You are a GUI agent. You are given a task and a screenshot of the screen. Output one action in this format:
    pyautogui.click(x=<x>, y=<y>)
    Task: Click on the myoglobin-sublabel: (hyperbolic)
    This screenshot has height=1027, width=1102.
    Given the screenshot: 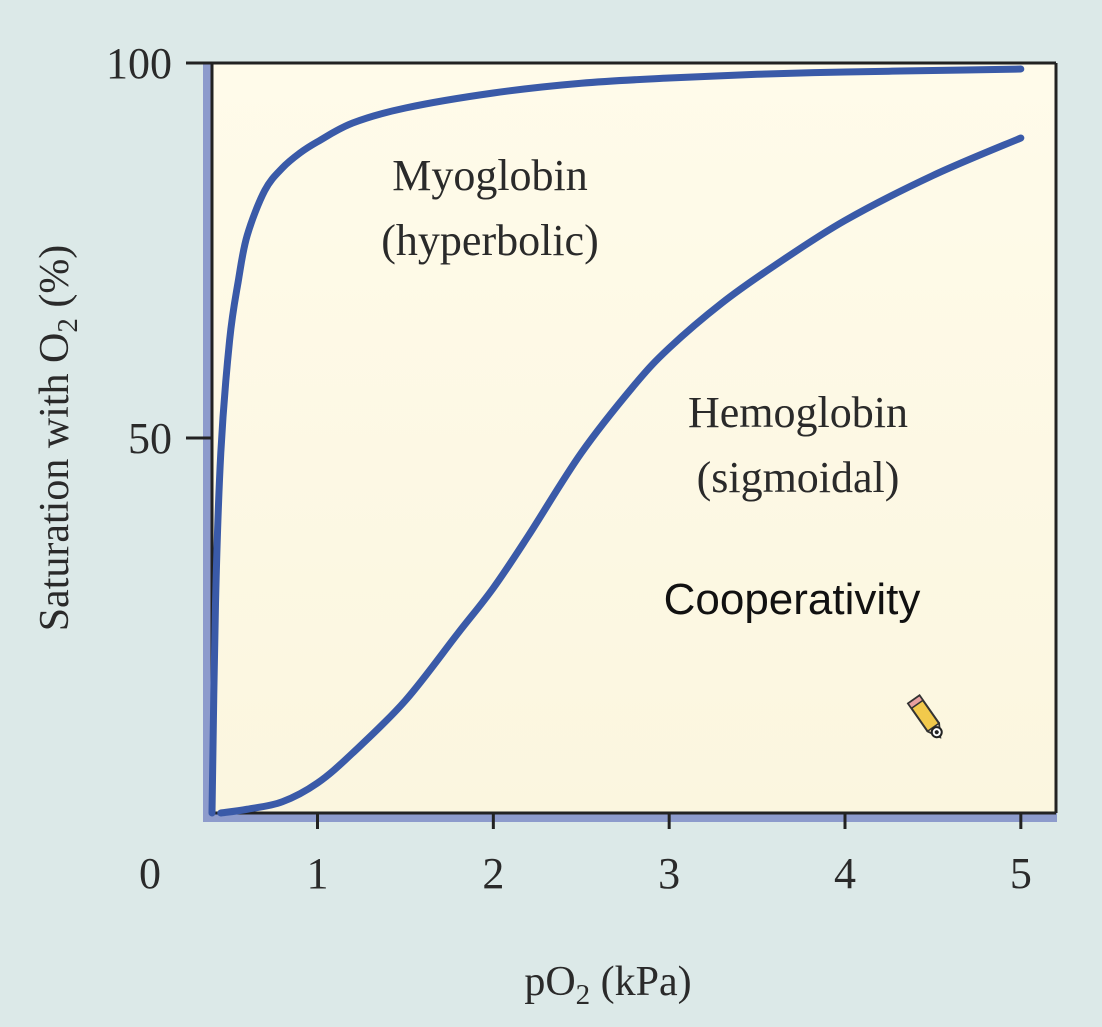 What is the action you would take?
    pyautogui.click(x=489, y=240)
    